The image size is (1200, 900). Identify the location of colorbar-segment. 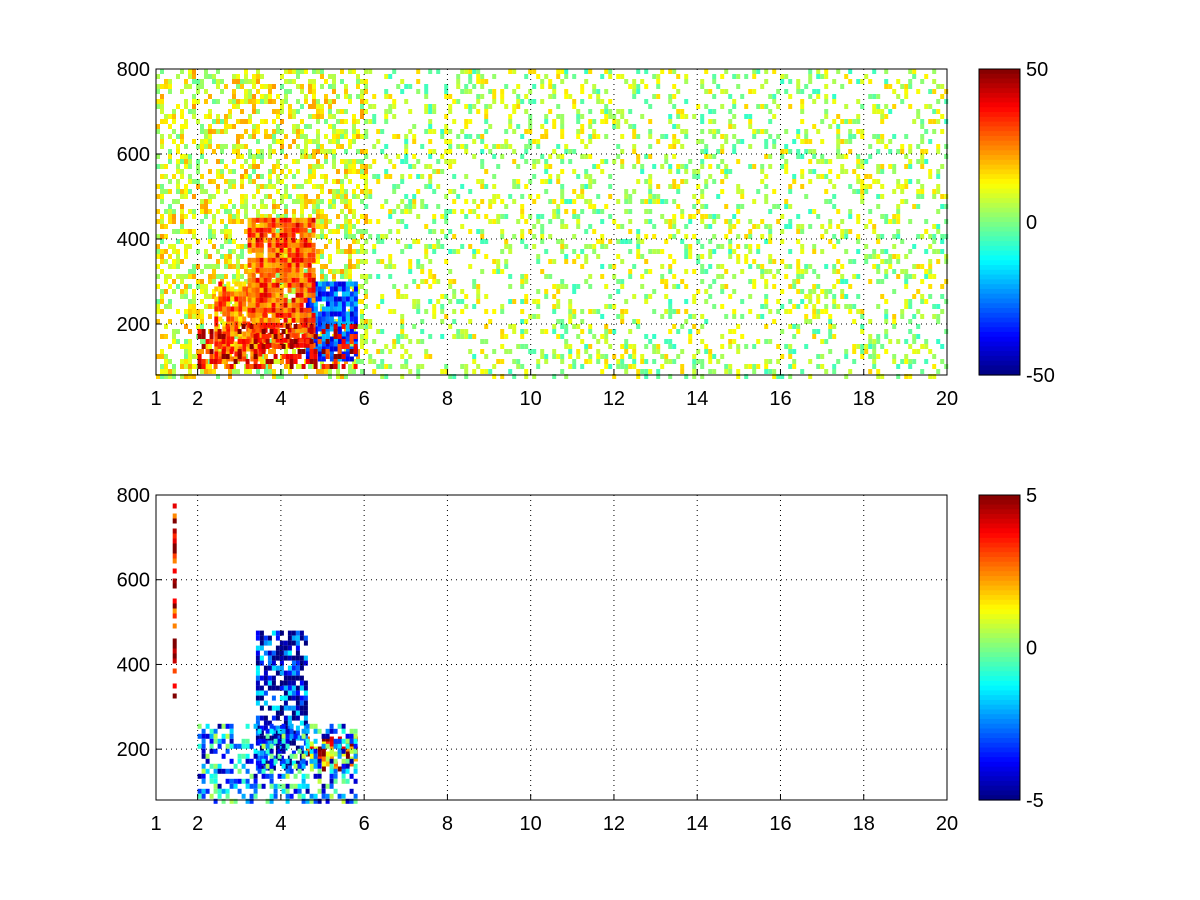
(999, 115).